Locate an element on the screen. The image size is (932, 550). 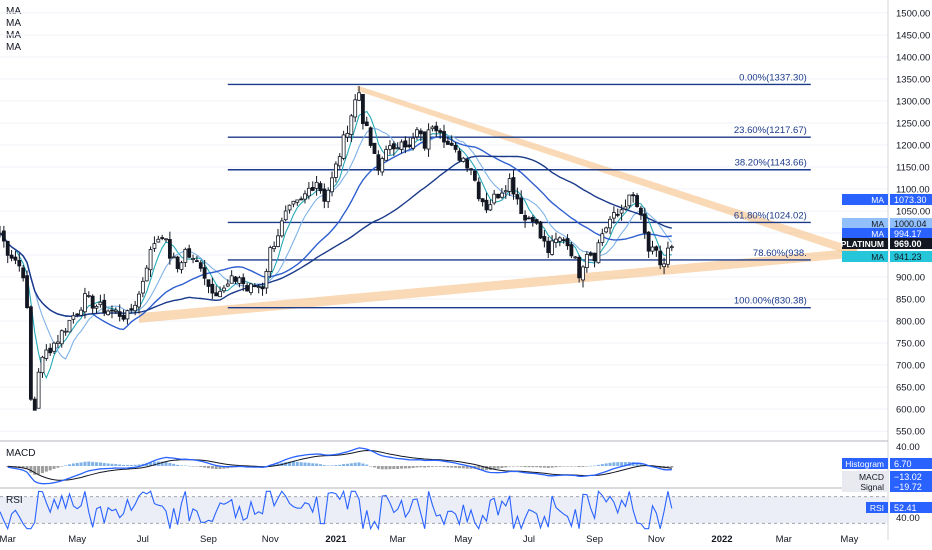
time-tick-3: Sep is located at coordinates (208, 539).